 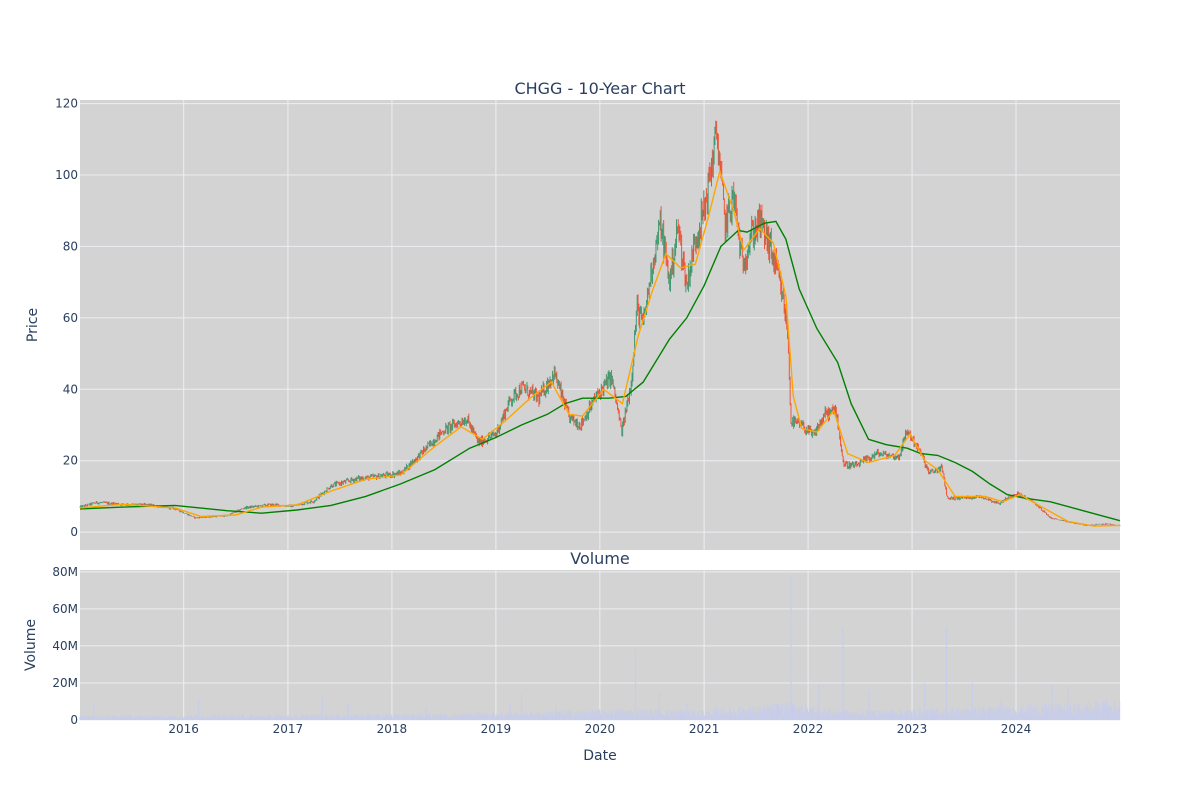 What do you see at coordinates (496, 729) in the screenshot?
I see `x-tick-label: 2019` at bounding box center [496, 729].